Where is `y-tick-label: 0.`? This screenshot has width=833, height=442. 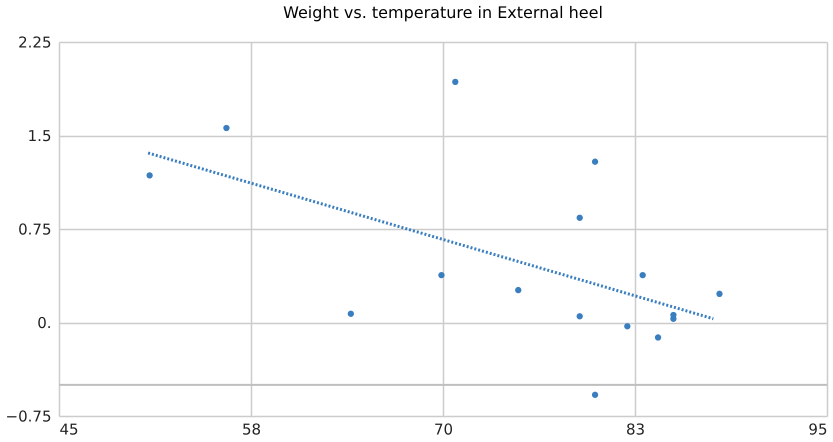
y-tick-label: 0. is located at coordinates (44, 323).